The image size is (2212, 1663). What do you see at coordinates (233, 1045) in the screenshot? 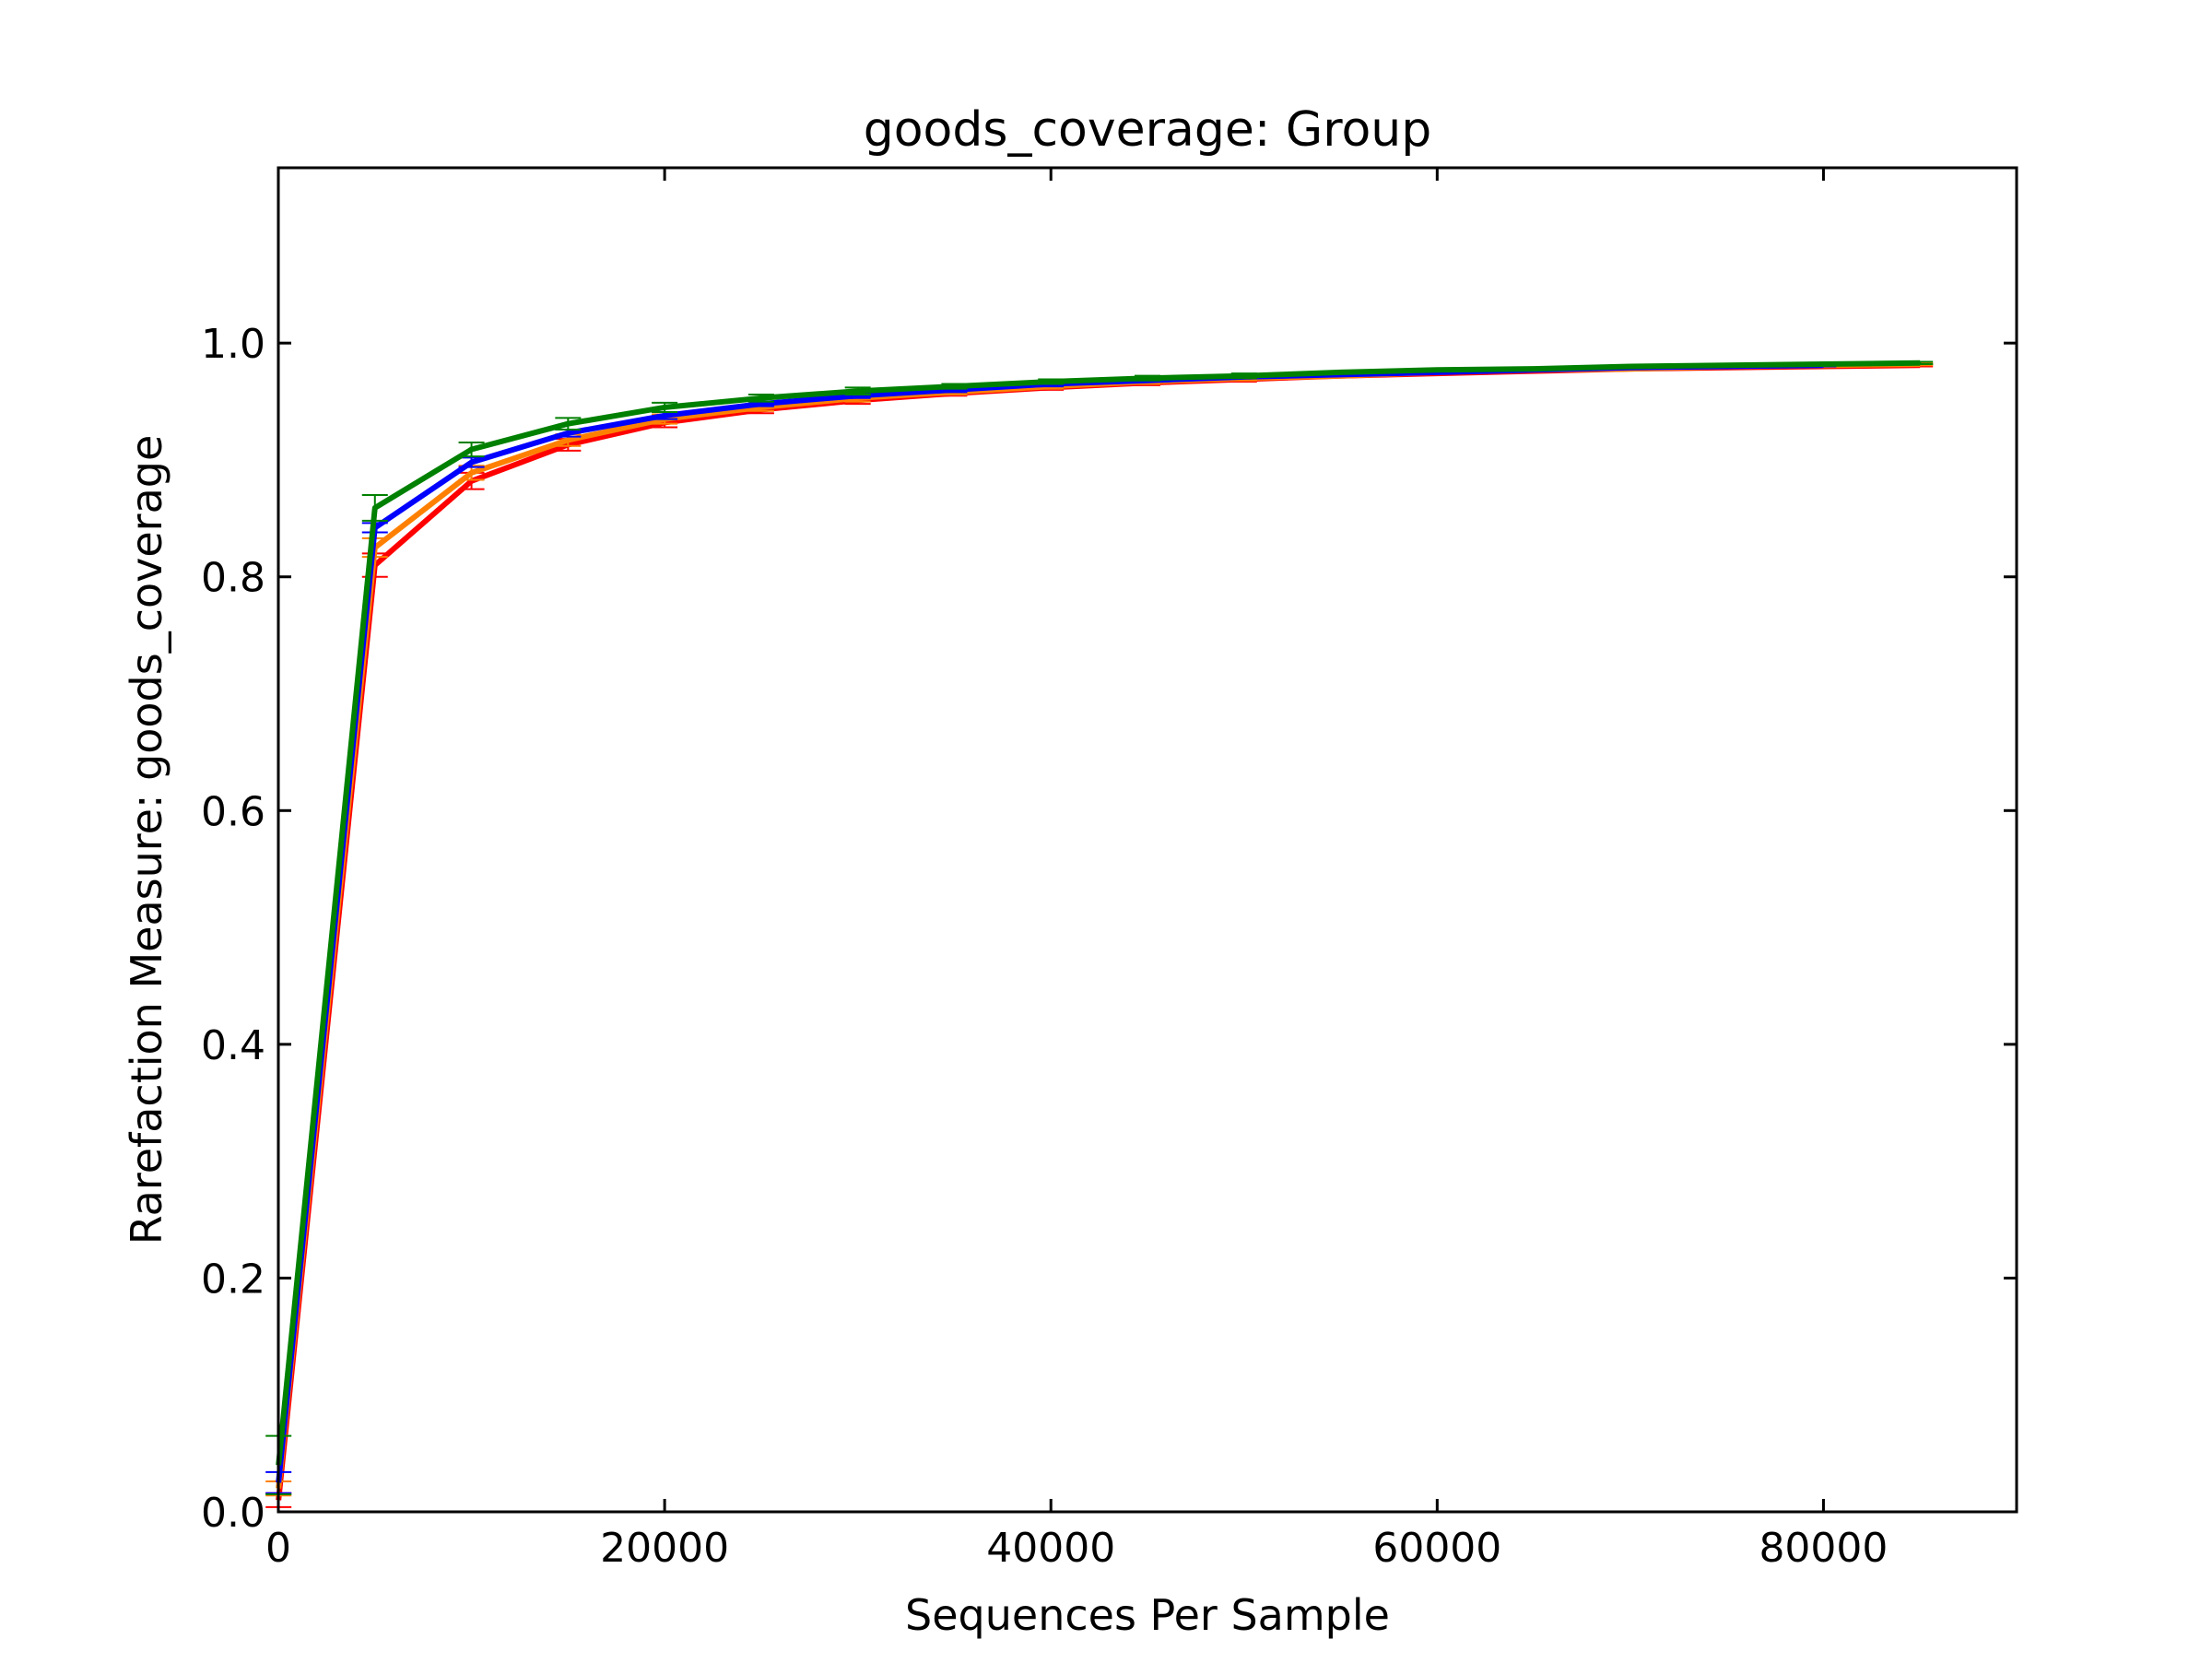
I see `y-tick-label: 0.4` at bounding box center [233, 1045].